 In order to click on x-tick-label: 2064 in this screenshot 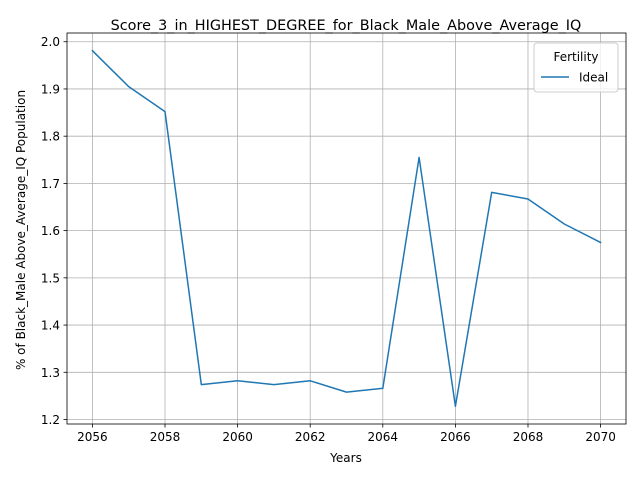, I will do `click(383, 437)`.